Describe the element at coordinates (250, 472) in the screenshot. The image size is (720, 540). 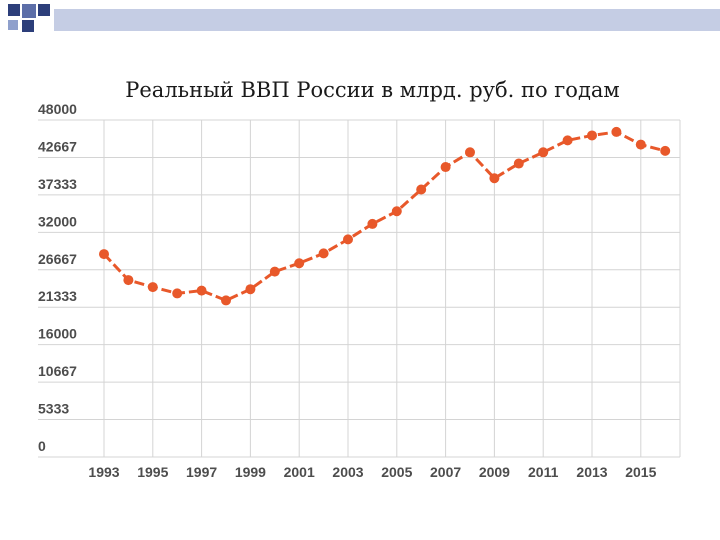
I see `x-tick-label: 1999` at that location.